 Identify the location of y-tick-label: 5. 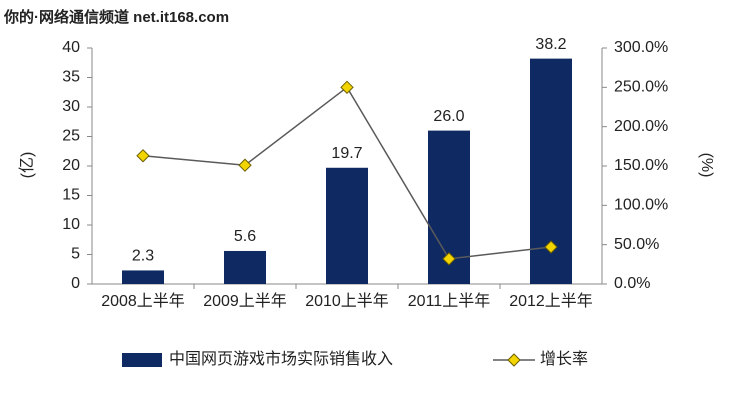
(75, 254).